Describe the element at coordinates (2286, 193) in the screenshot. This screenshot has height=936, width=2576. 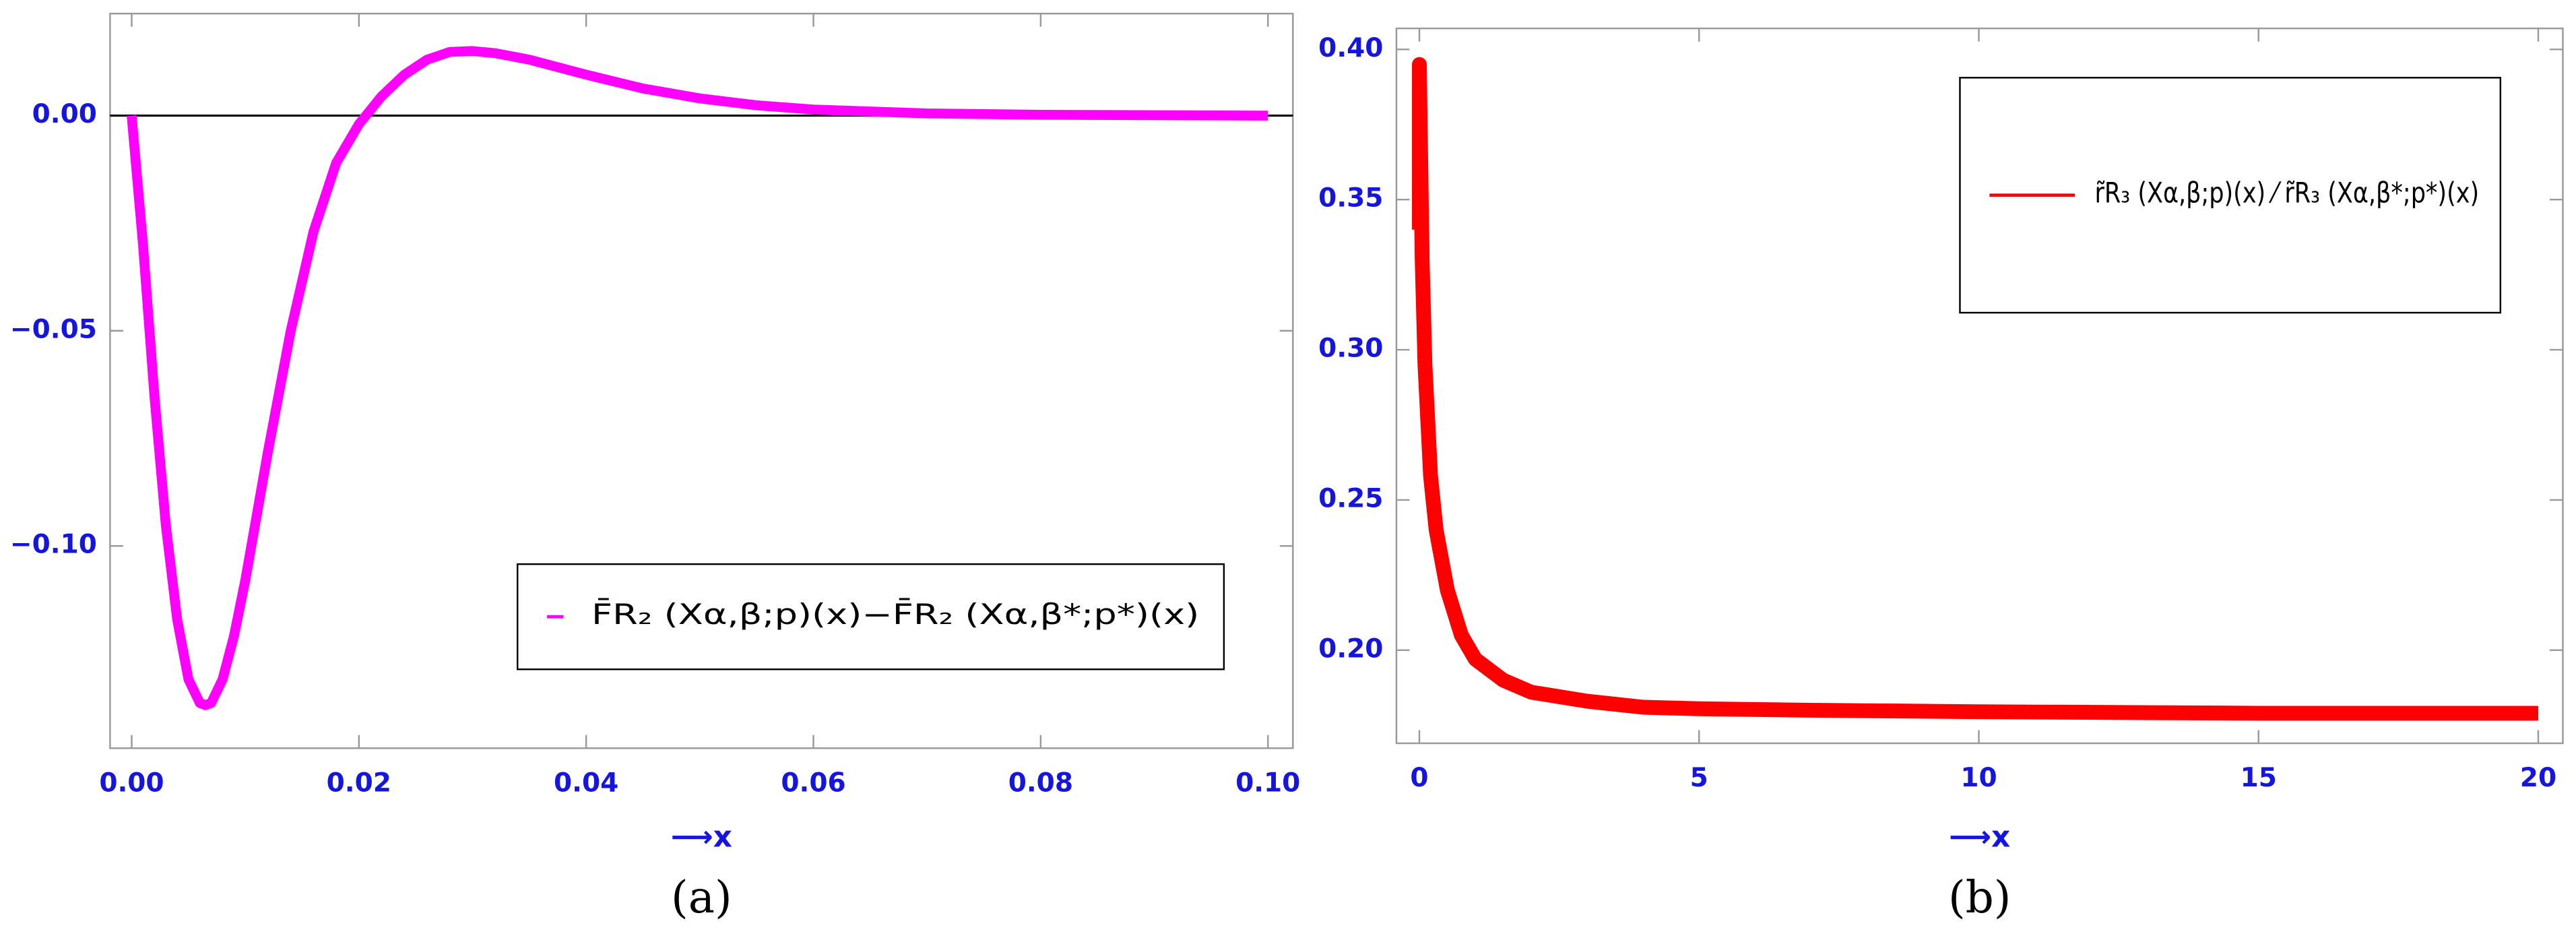
I see `legend-label: r̃R₃ (Xα,β;p)(x) ⁄ r̃R₃ (Xα,β*;p*)(x)` at that location.